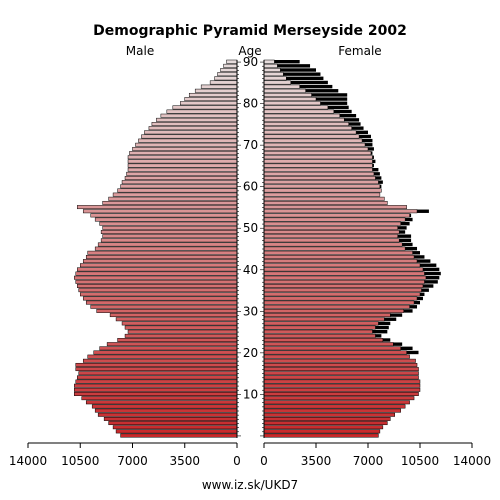  Describe the element at coordinates (250, 394) in the screenshot. I see `age-tick-label-10: 10` at that location.